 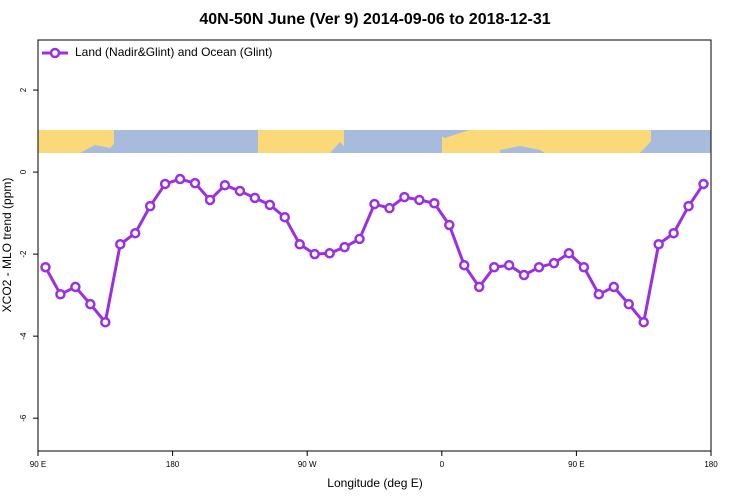 What do you see at coordinates (7, 245) in the screenshot?
I see `y-axis-label: XCO2 - MLO trend (ppm)` at bounding box center [7, 245].